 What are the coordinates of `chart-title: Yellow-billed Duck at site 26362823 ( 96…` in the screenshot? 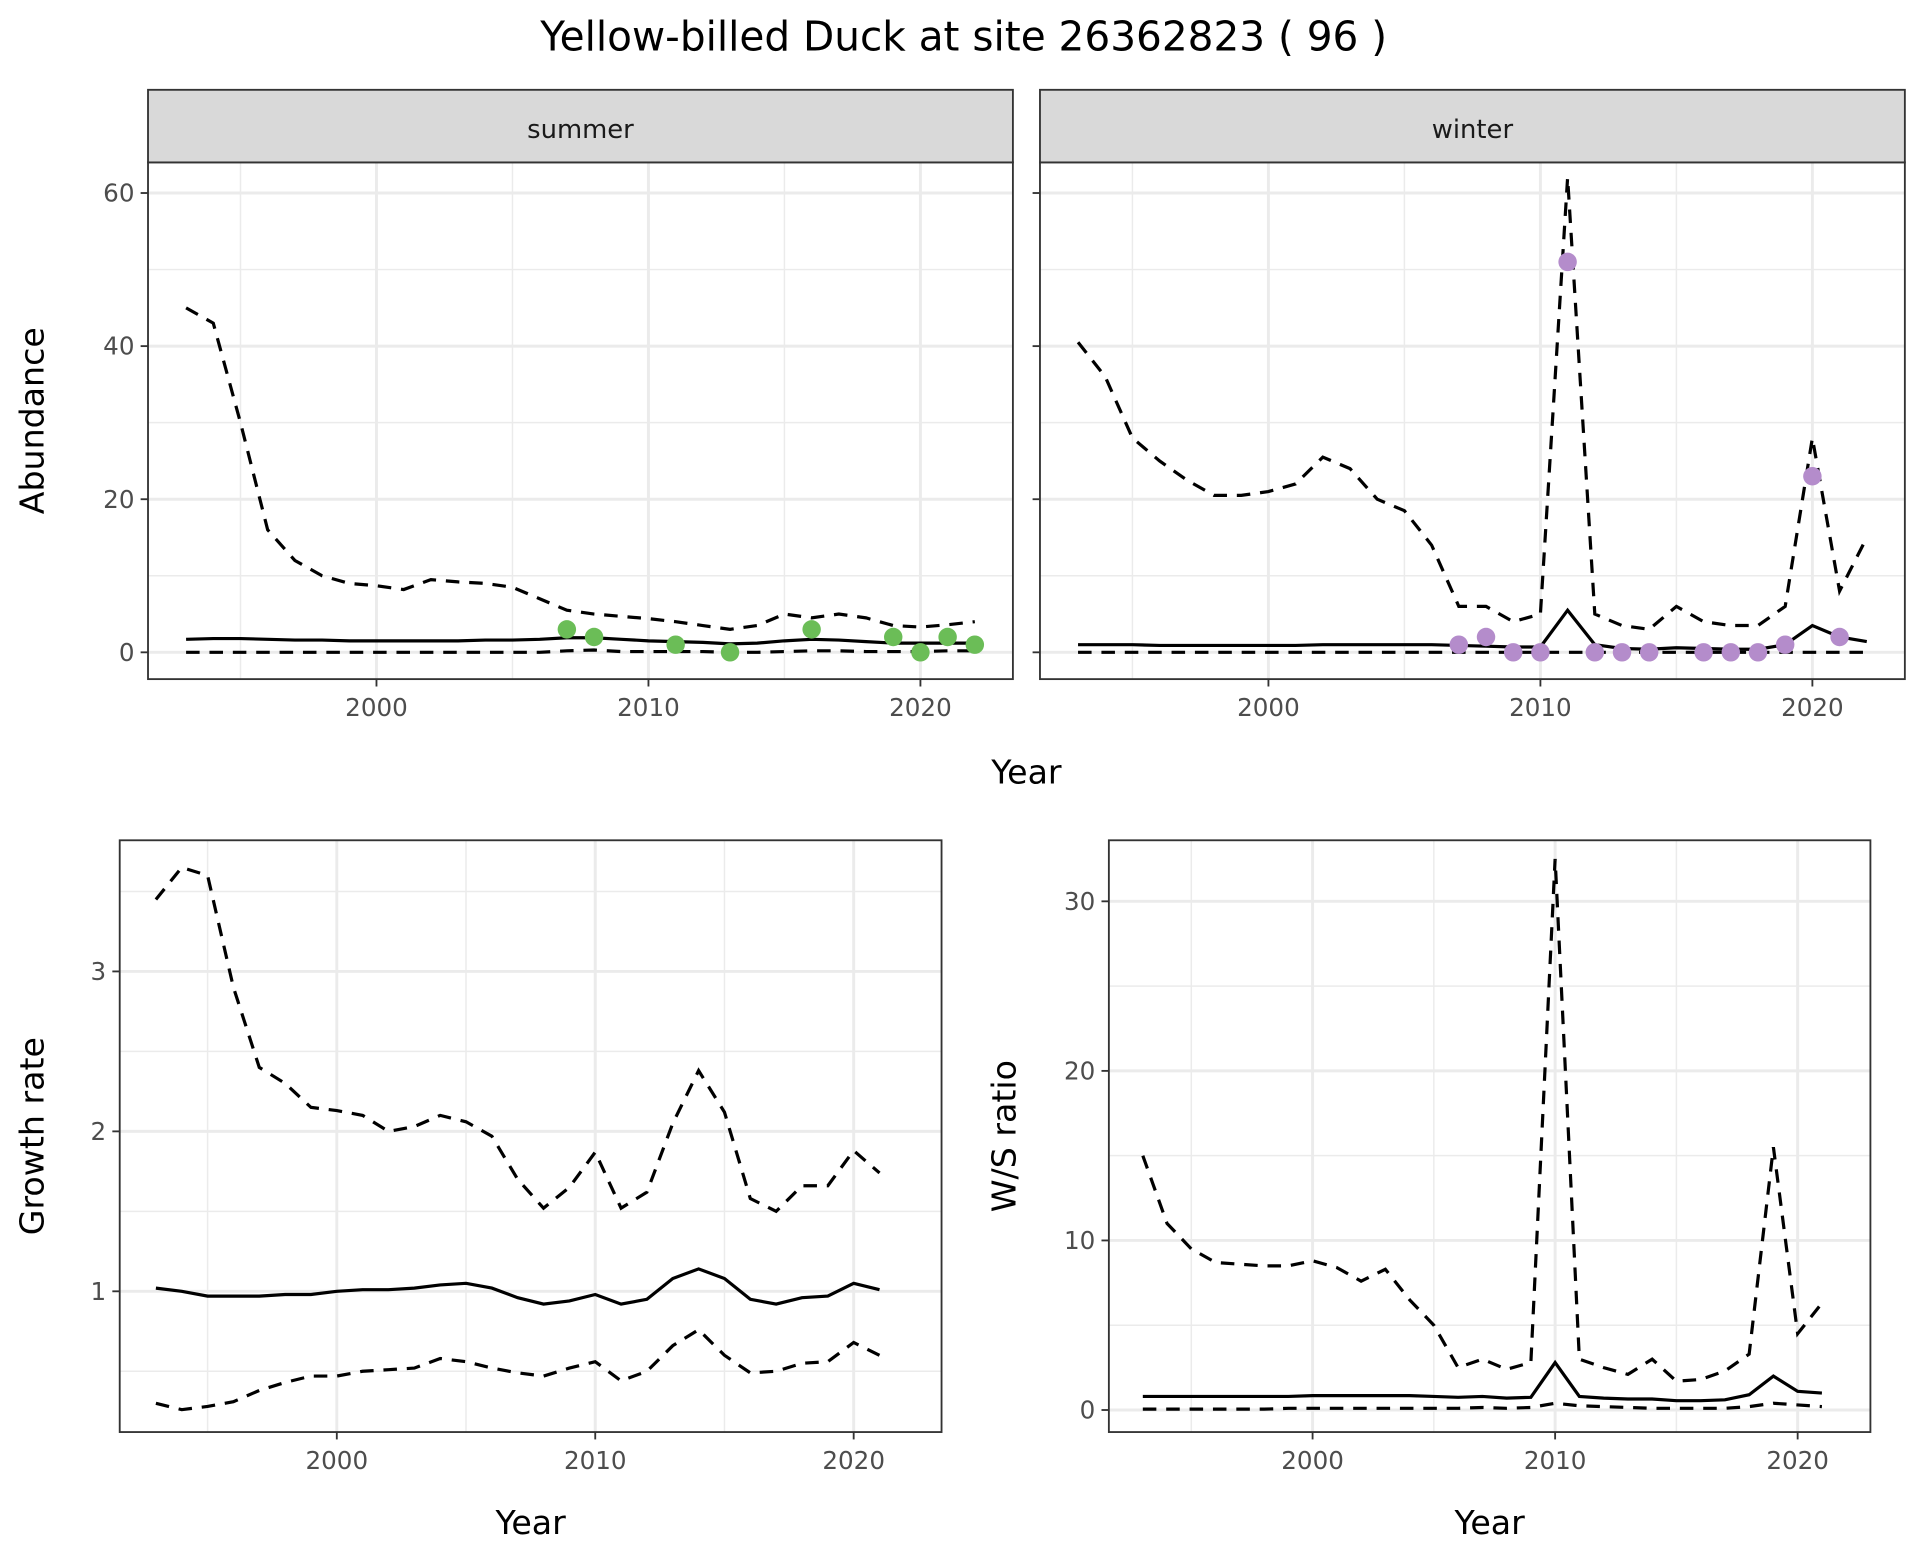 It's located at (963, 36).